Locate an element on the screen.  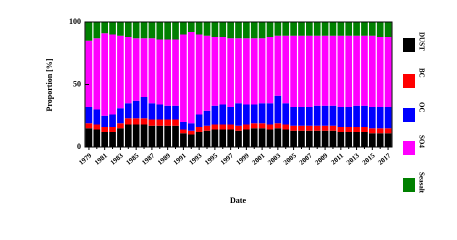
x-tick-label: 2009 is located at coordinates (322, 158).